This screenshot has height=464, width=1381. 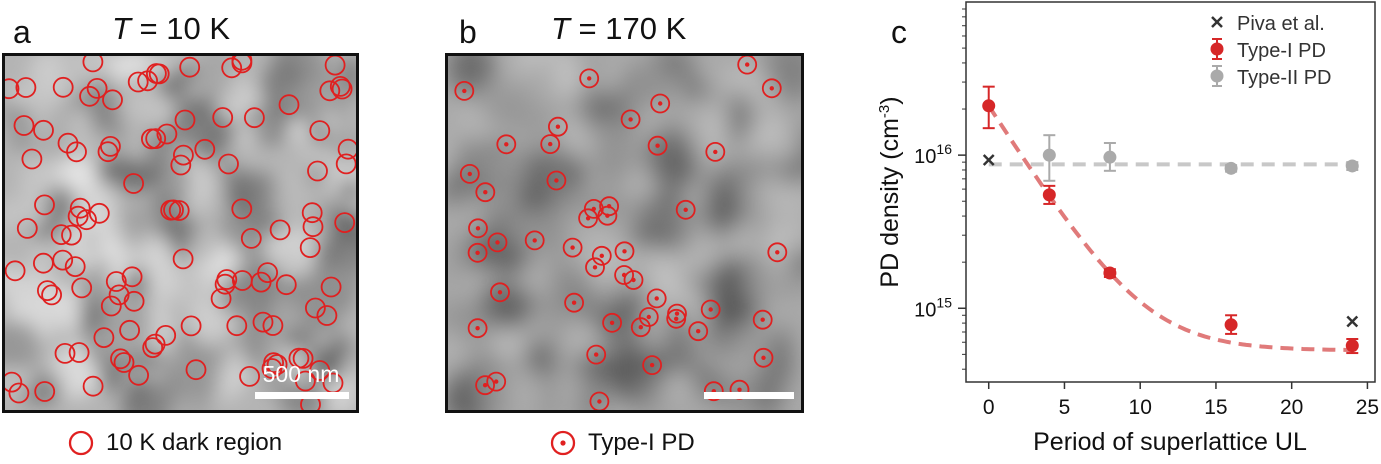 I want to click on legend-marker-type-ii-pd, so click(x=1217, y=76).